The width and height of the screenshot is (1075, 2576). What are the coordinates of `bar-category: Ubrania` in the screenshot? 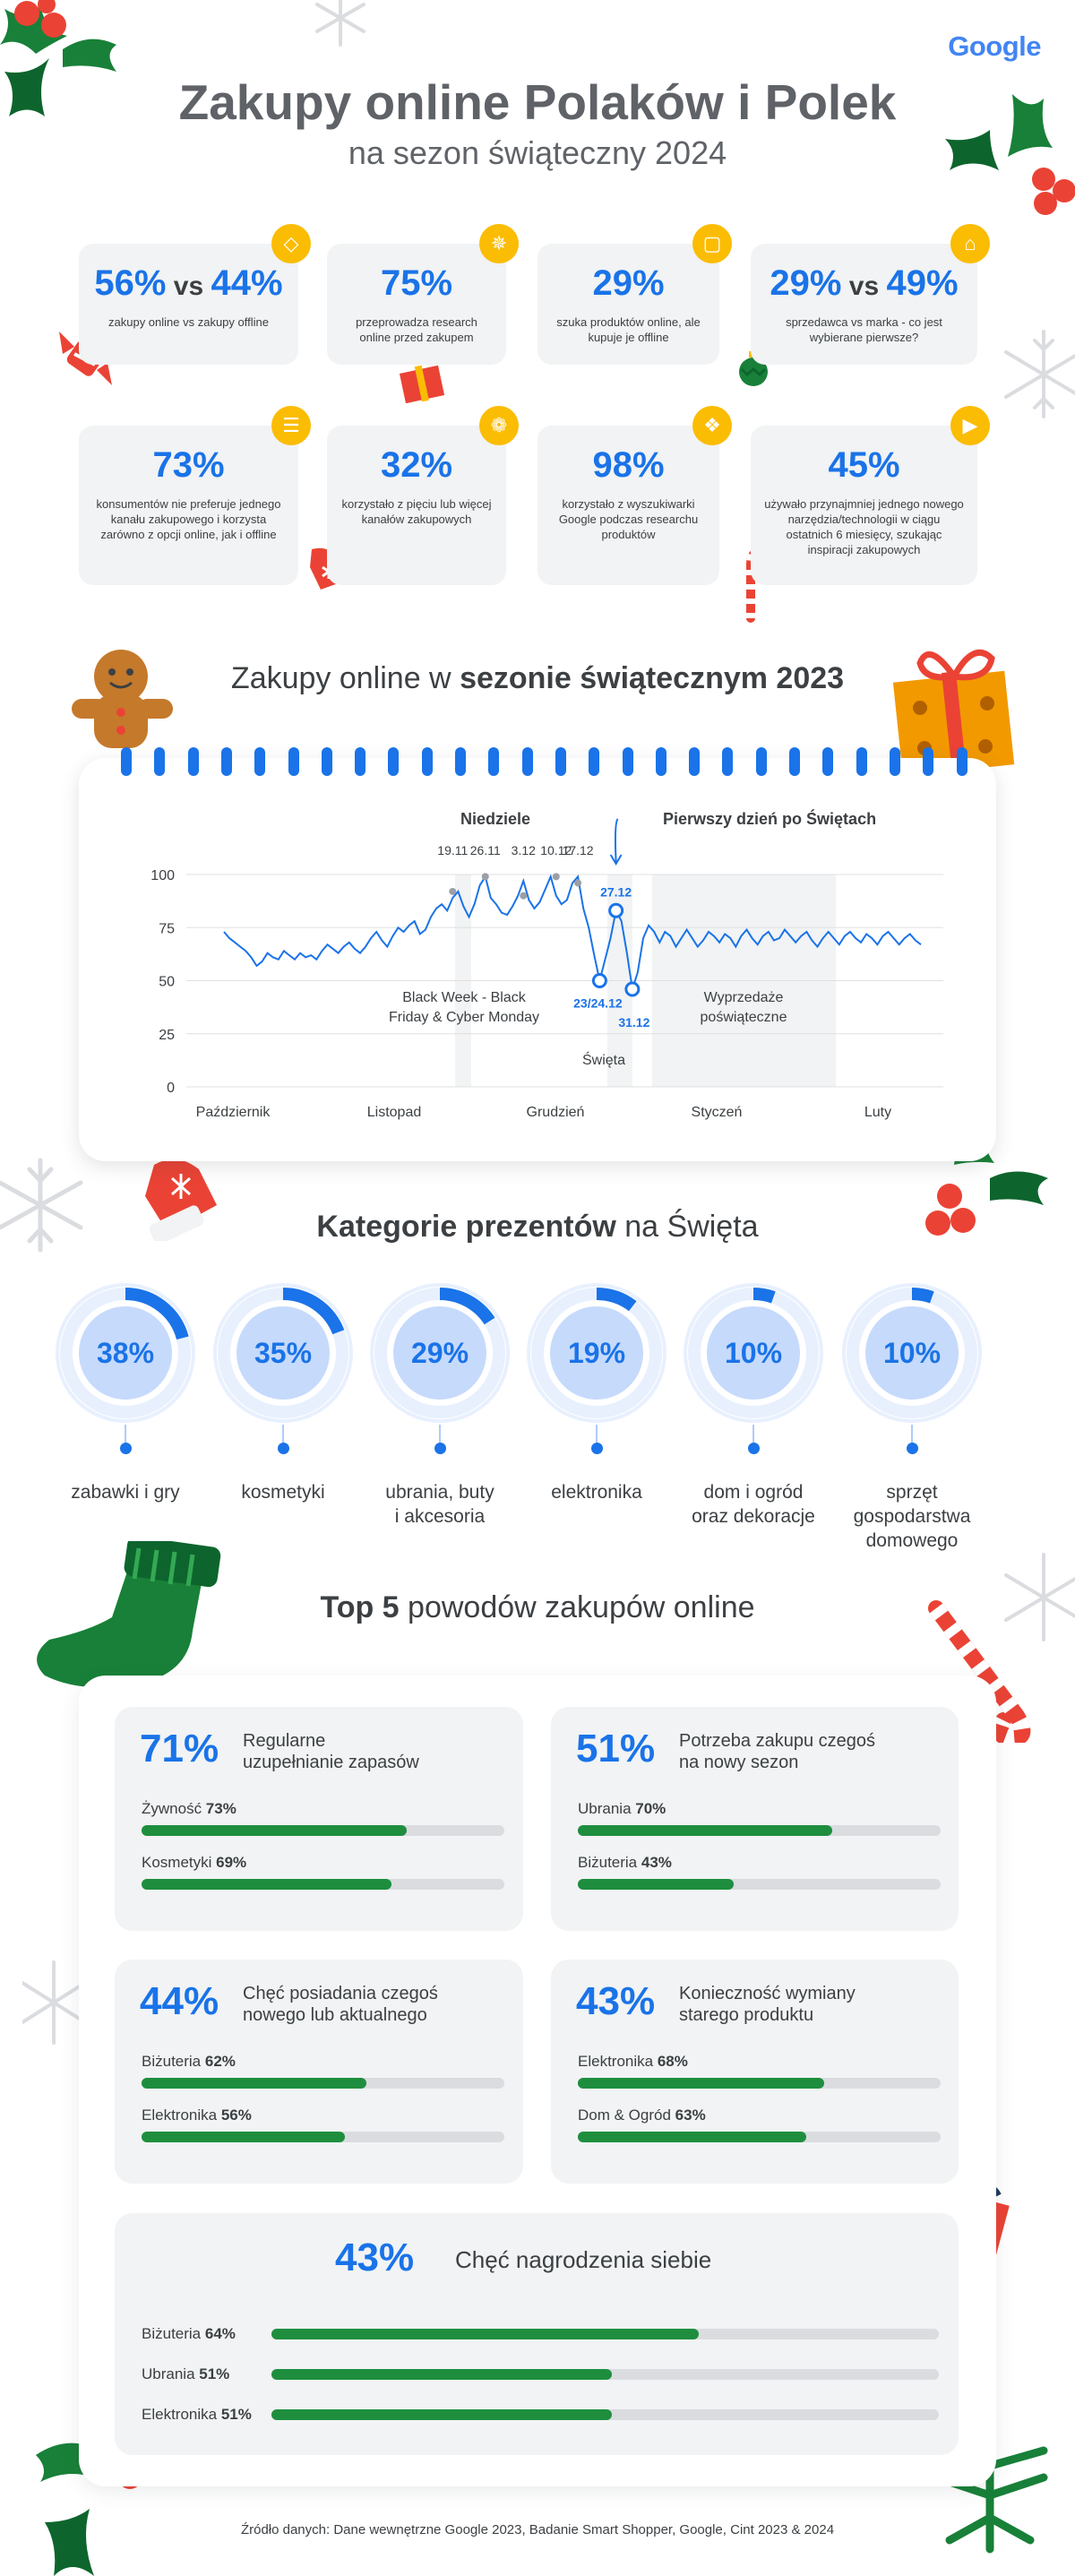 It's located at (171, 2373).